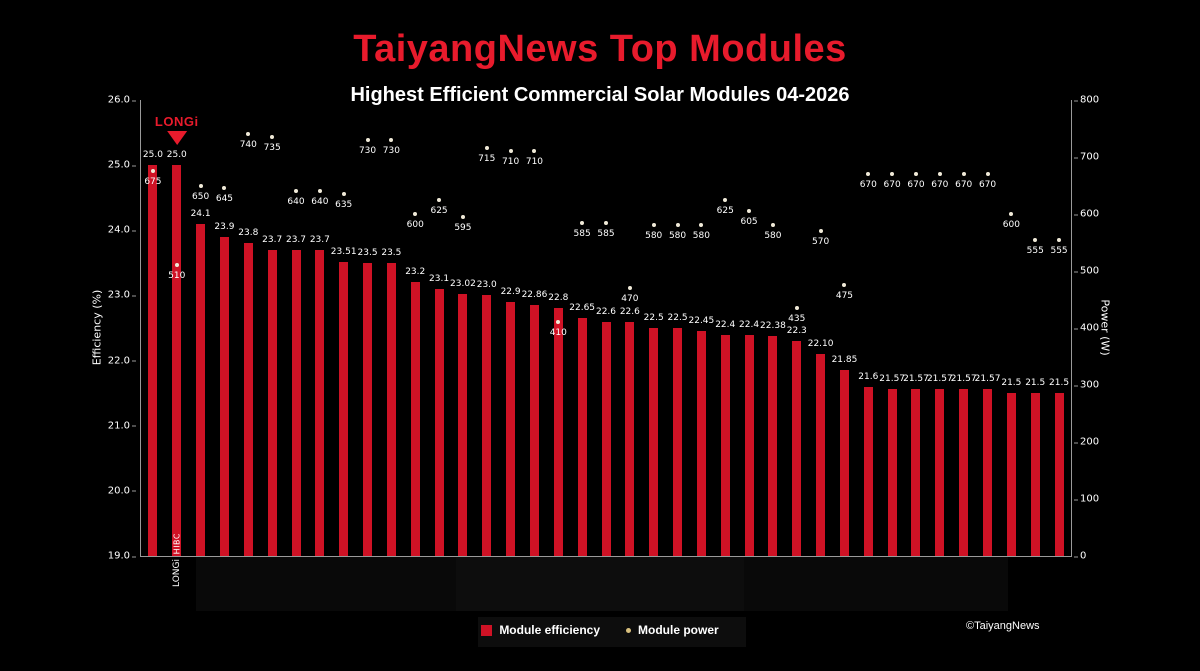 The image size is (1200, 671). Describe the element at coordinates (1092, 442) in the screenshot. I see `y-tick-label: 200` at that location.